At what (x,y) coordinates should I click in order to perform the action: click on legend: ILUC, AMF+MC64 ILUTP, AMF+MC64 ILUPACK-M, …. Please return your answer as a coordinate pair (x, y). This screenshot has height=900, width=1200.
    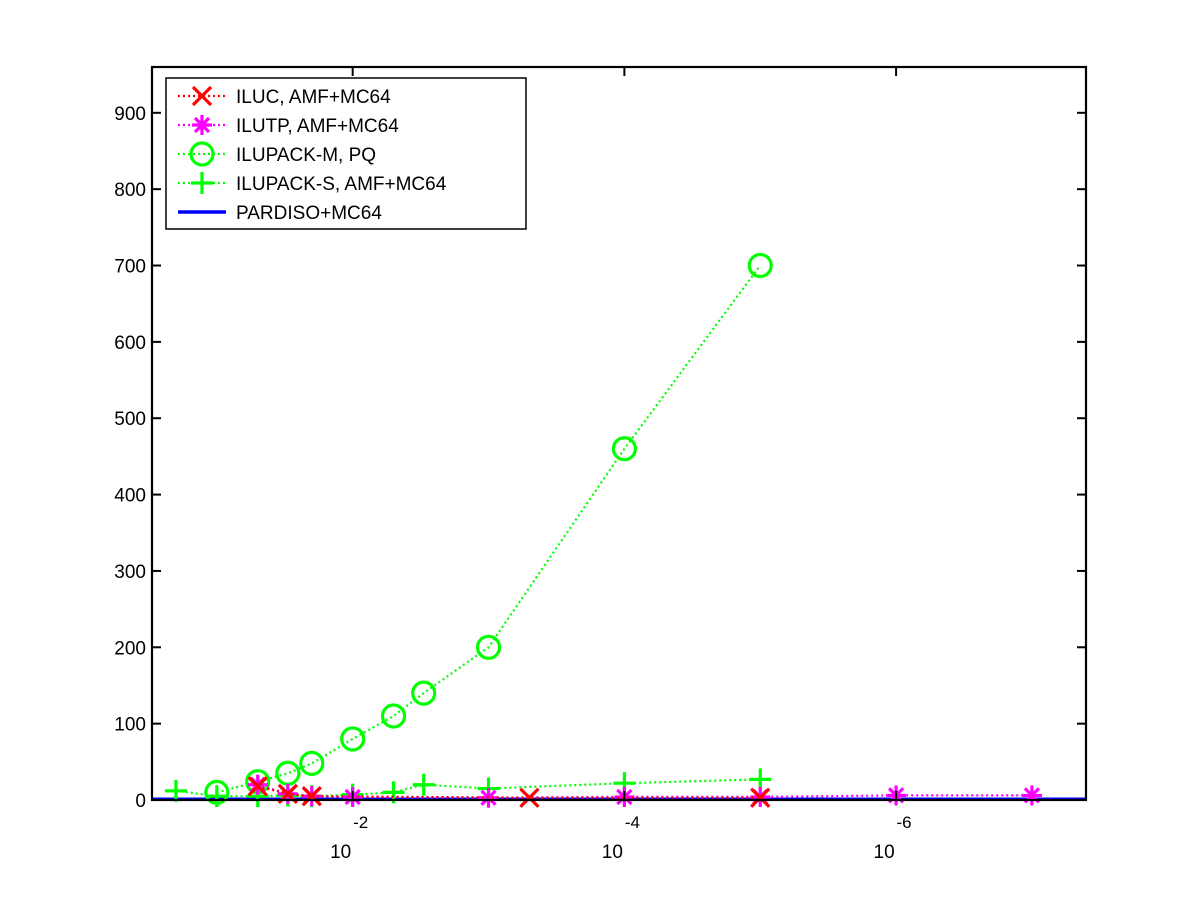
    Looking at the image, I should click on (346, 153).